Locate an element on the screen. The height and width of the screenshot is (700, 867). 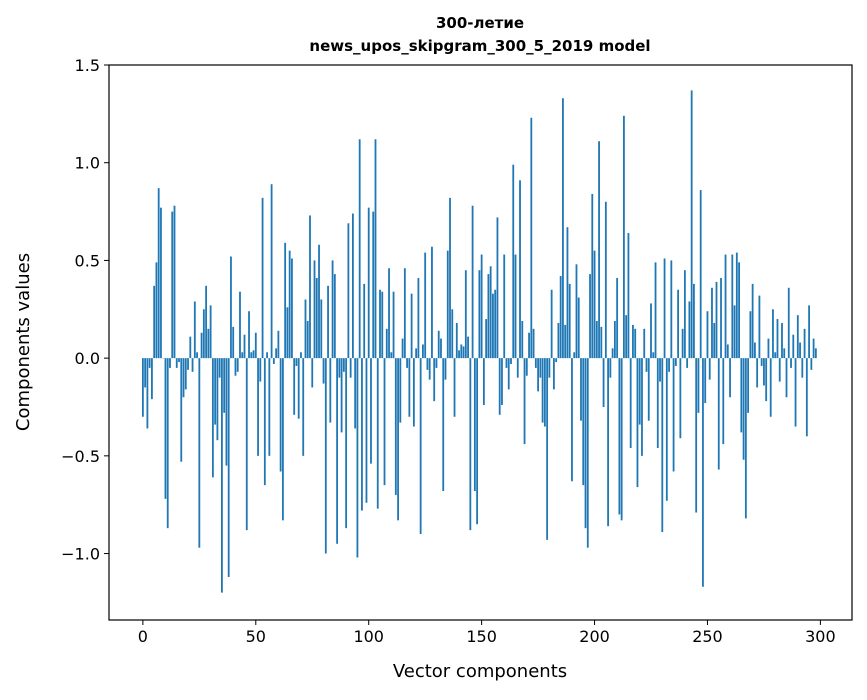
x-tick-label: 300 is located at coordinates (820, 636).